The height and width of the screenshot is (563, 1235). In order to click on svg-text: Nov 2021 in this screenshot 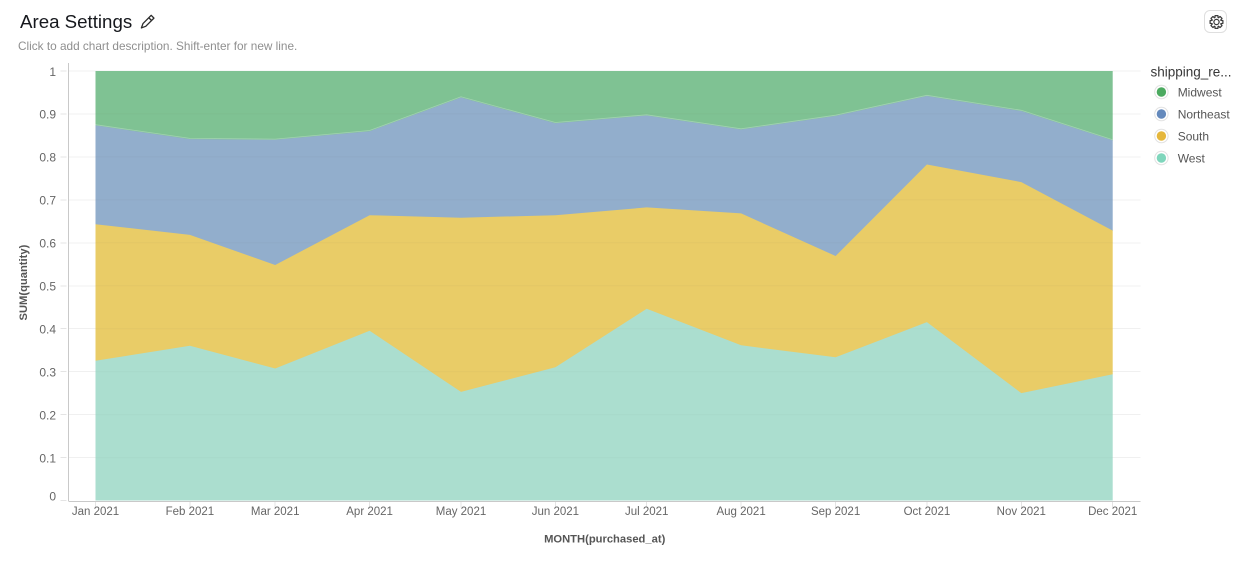, I will do `click(1021, 512)`.